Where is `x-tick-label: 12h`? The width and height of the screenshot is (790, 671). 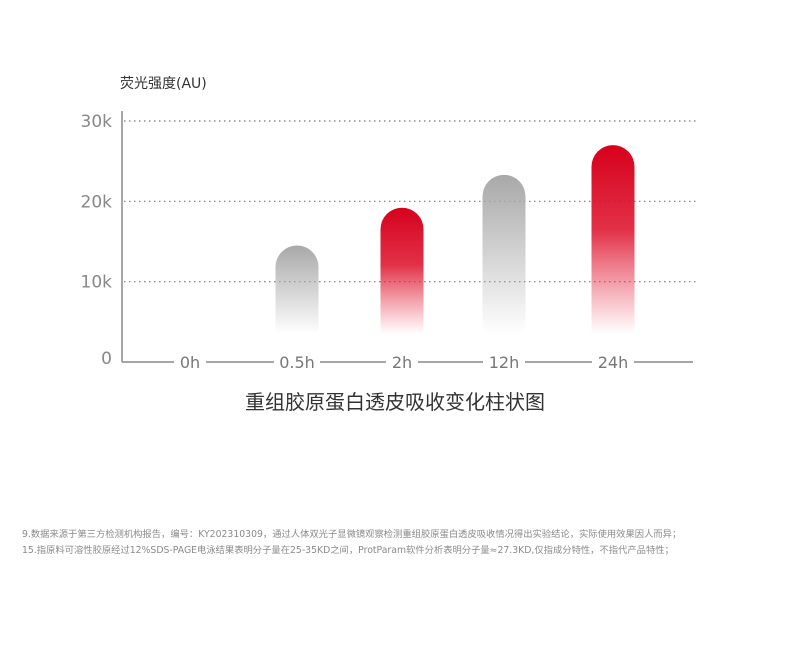 x-tick-label: 12h is located at coordinates (504, 362).